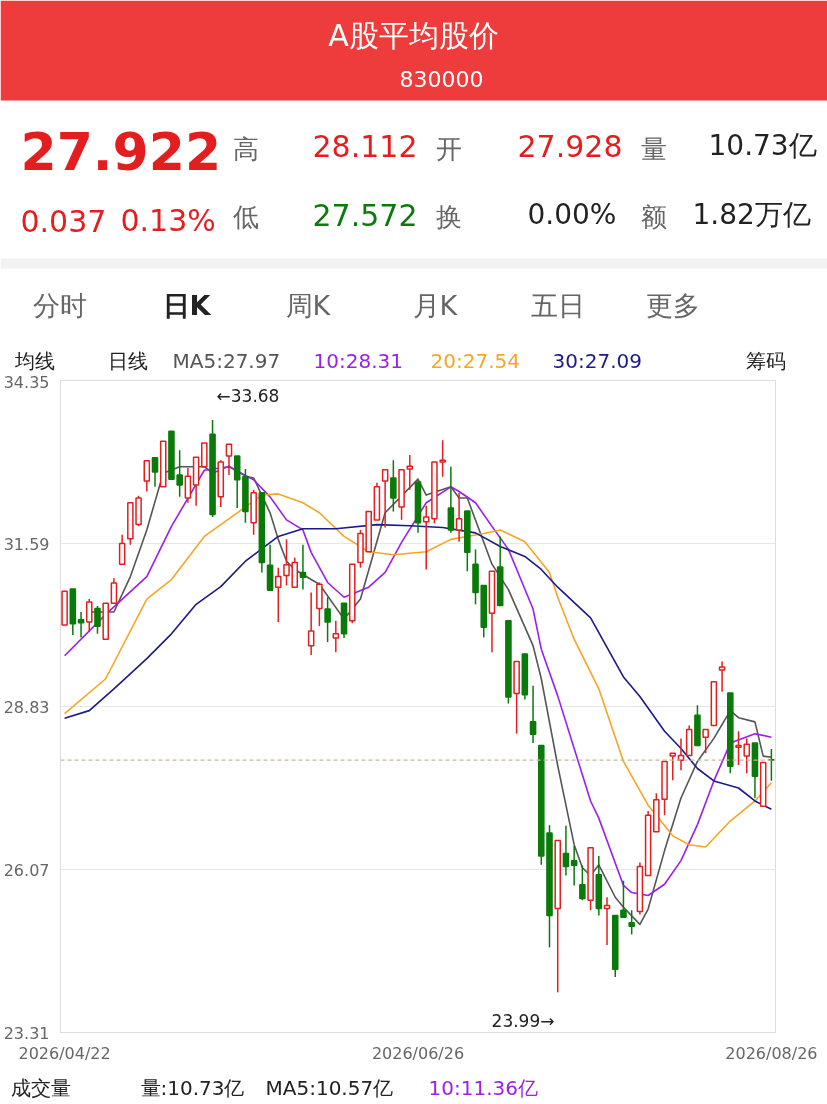 The height and width of the screenshot is (1104, 827). Describe the element at coordinates (448, 216) in the screenshot. I see `text: 换` at that location.